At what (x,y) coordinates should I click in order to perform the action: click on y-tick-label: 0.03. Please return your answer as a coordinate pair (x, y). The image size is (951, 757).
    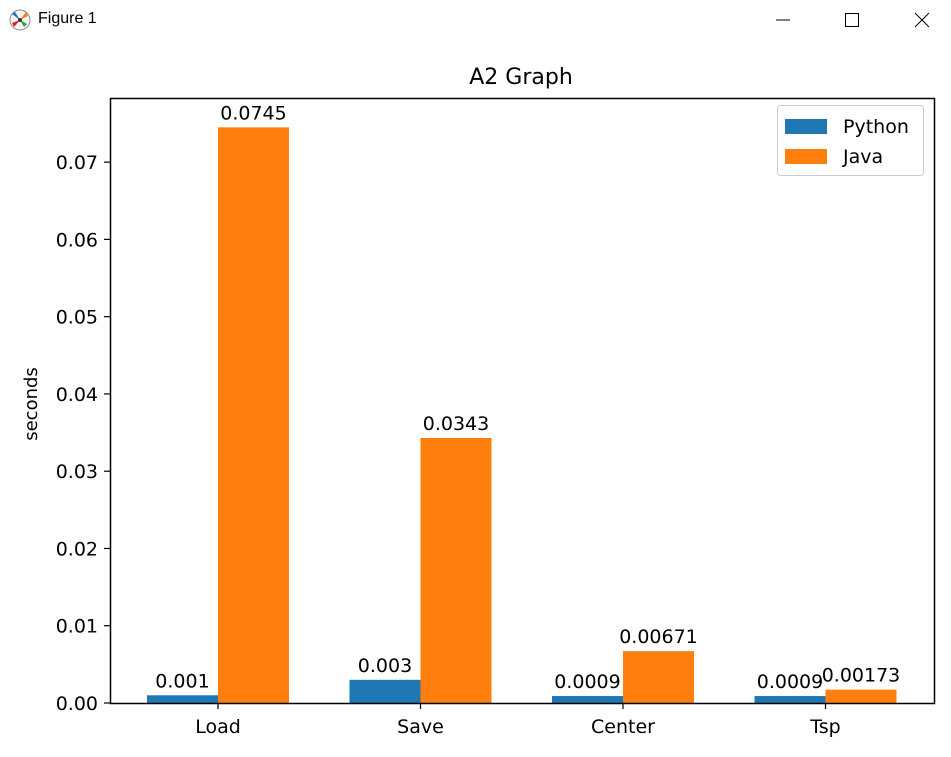
    Looking at the image, I should click on (77, 472).